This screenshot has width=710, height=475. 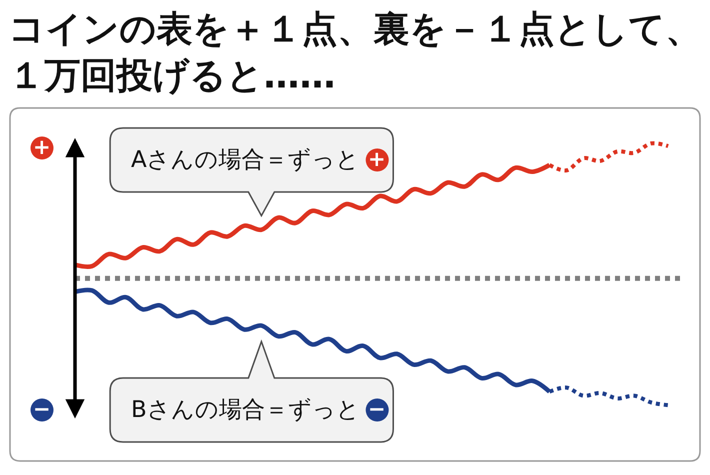 What do you see at coordinates (377, 159) in the screenshot?
I see `annotation: +` at bounding box center [377, 159].